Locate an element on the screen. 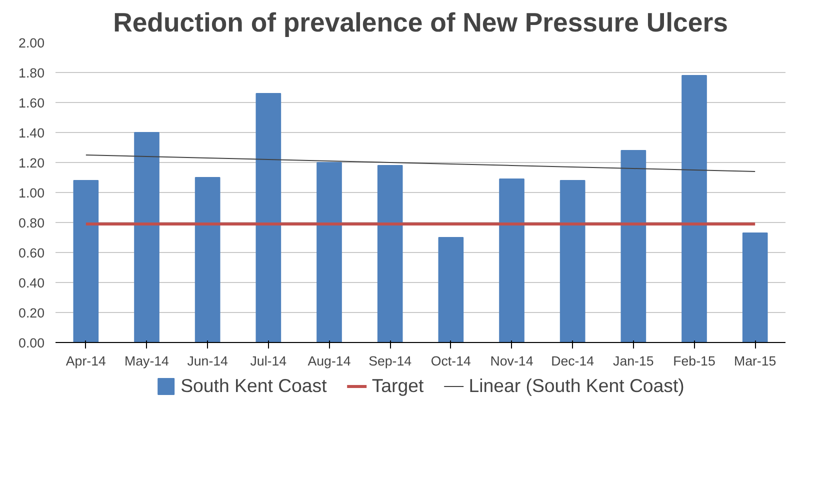 This screenshot has height=500, width=821. y-tick-label: 0.20 is located at coordinates (31, 313).